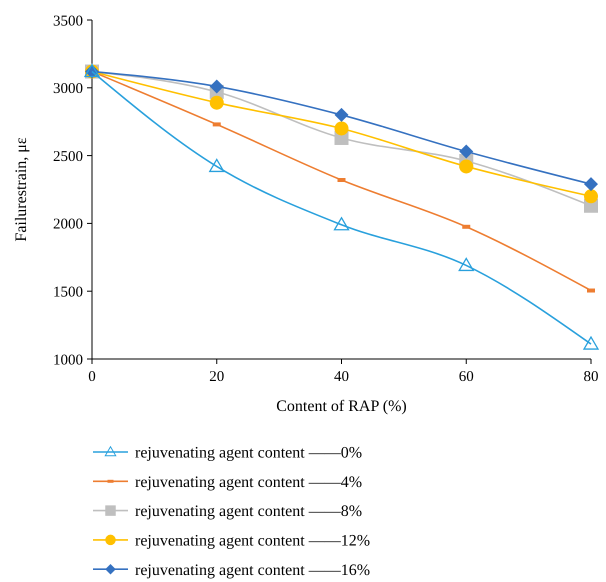  I want to click on y-tick-label: 1000, so click(68, 360).